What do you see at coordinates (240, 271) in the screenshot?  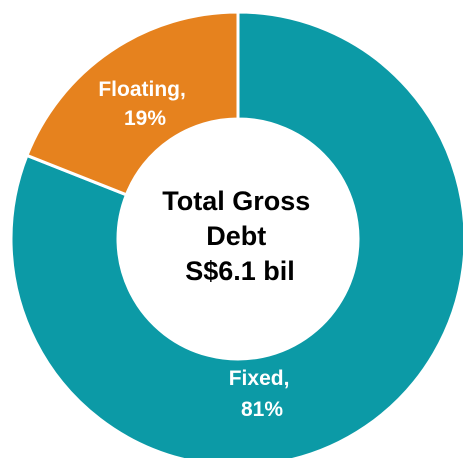 I see `center-label-line-3: S$6.1 bil` at bounding box center [240, 271].